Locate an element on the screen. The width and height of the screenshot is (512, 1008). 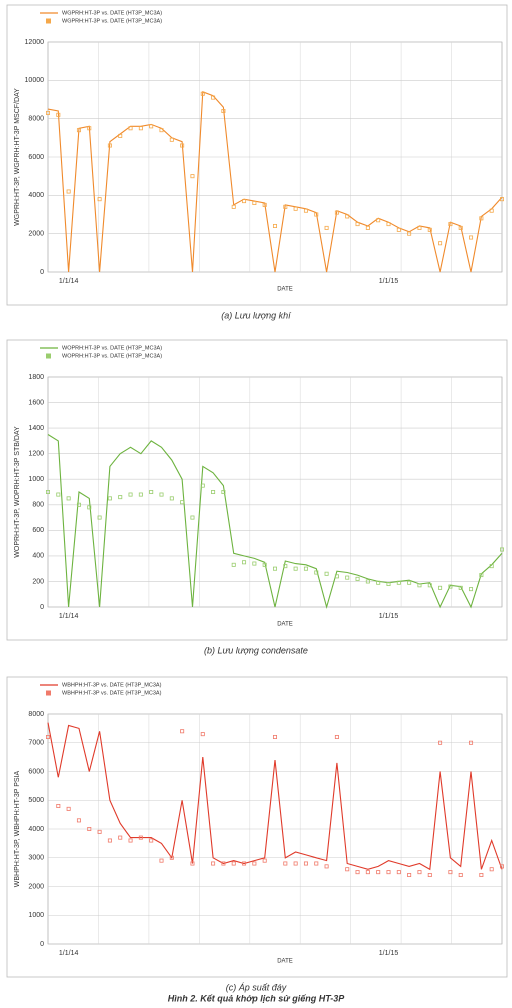
y-tick-label: 1000 is located at coordinates (36, 915).